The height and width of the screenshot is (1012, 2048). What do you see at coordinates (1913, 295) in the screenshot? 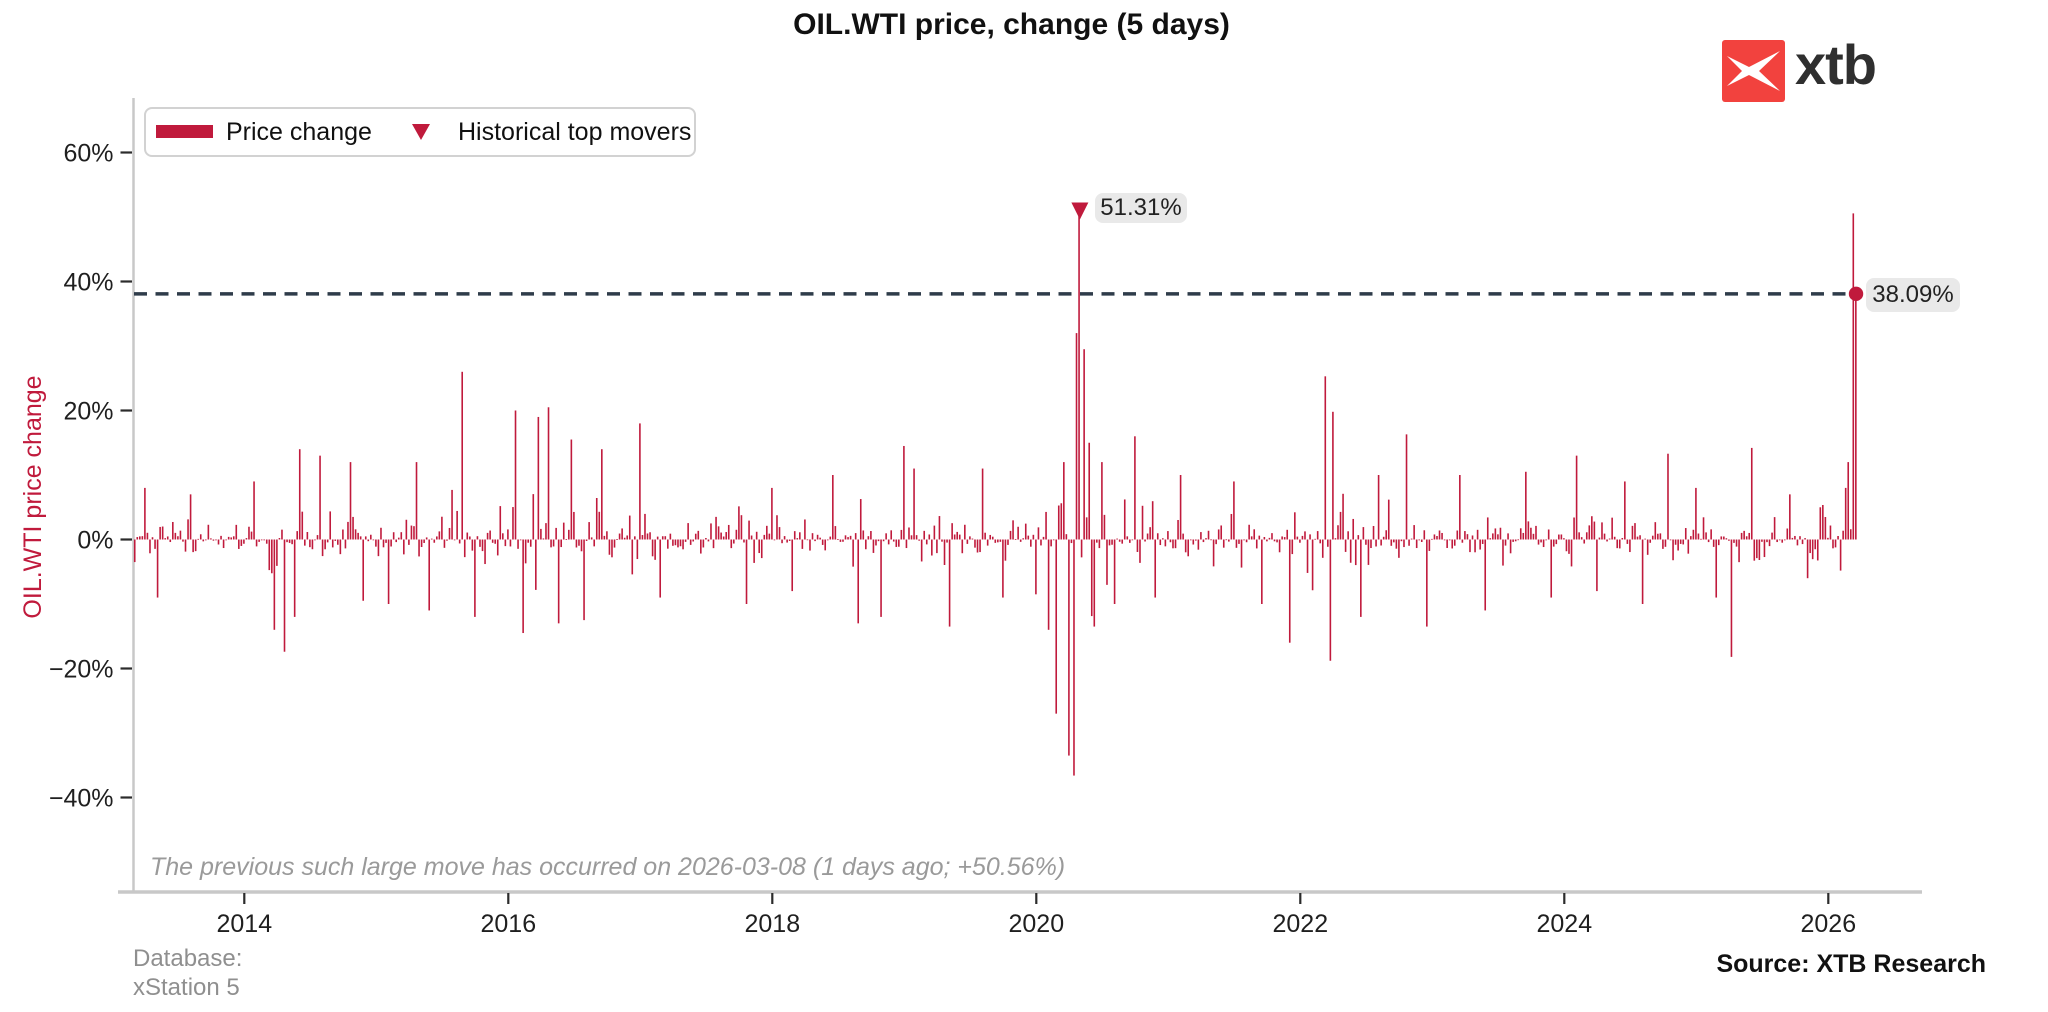
I see `current-value-pill: 38.09%` at bounding box center [1913, 295].